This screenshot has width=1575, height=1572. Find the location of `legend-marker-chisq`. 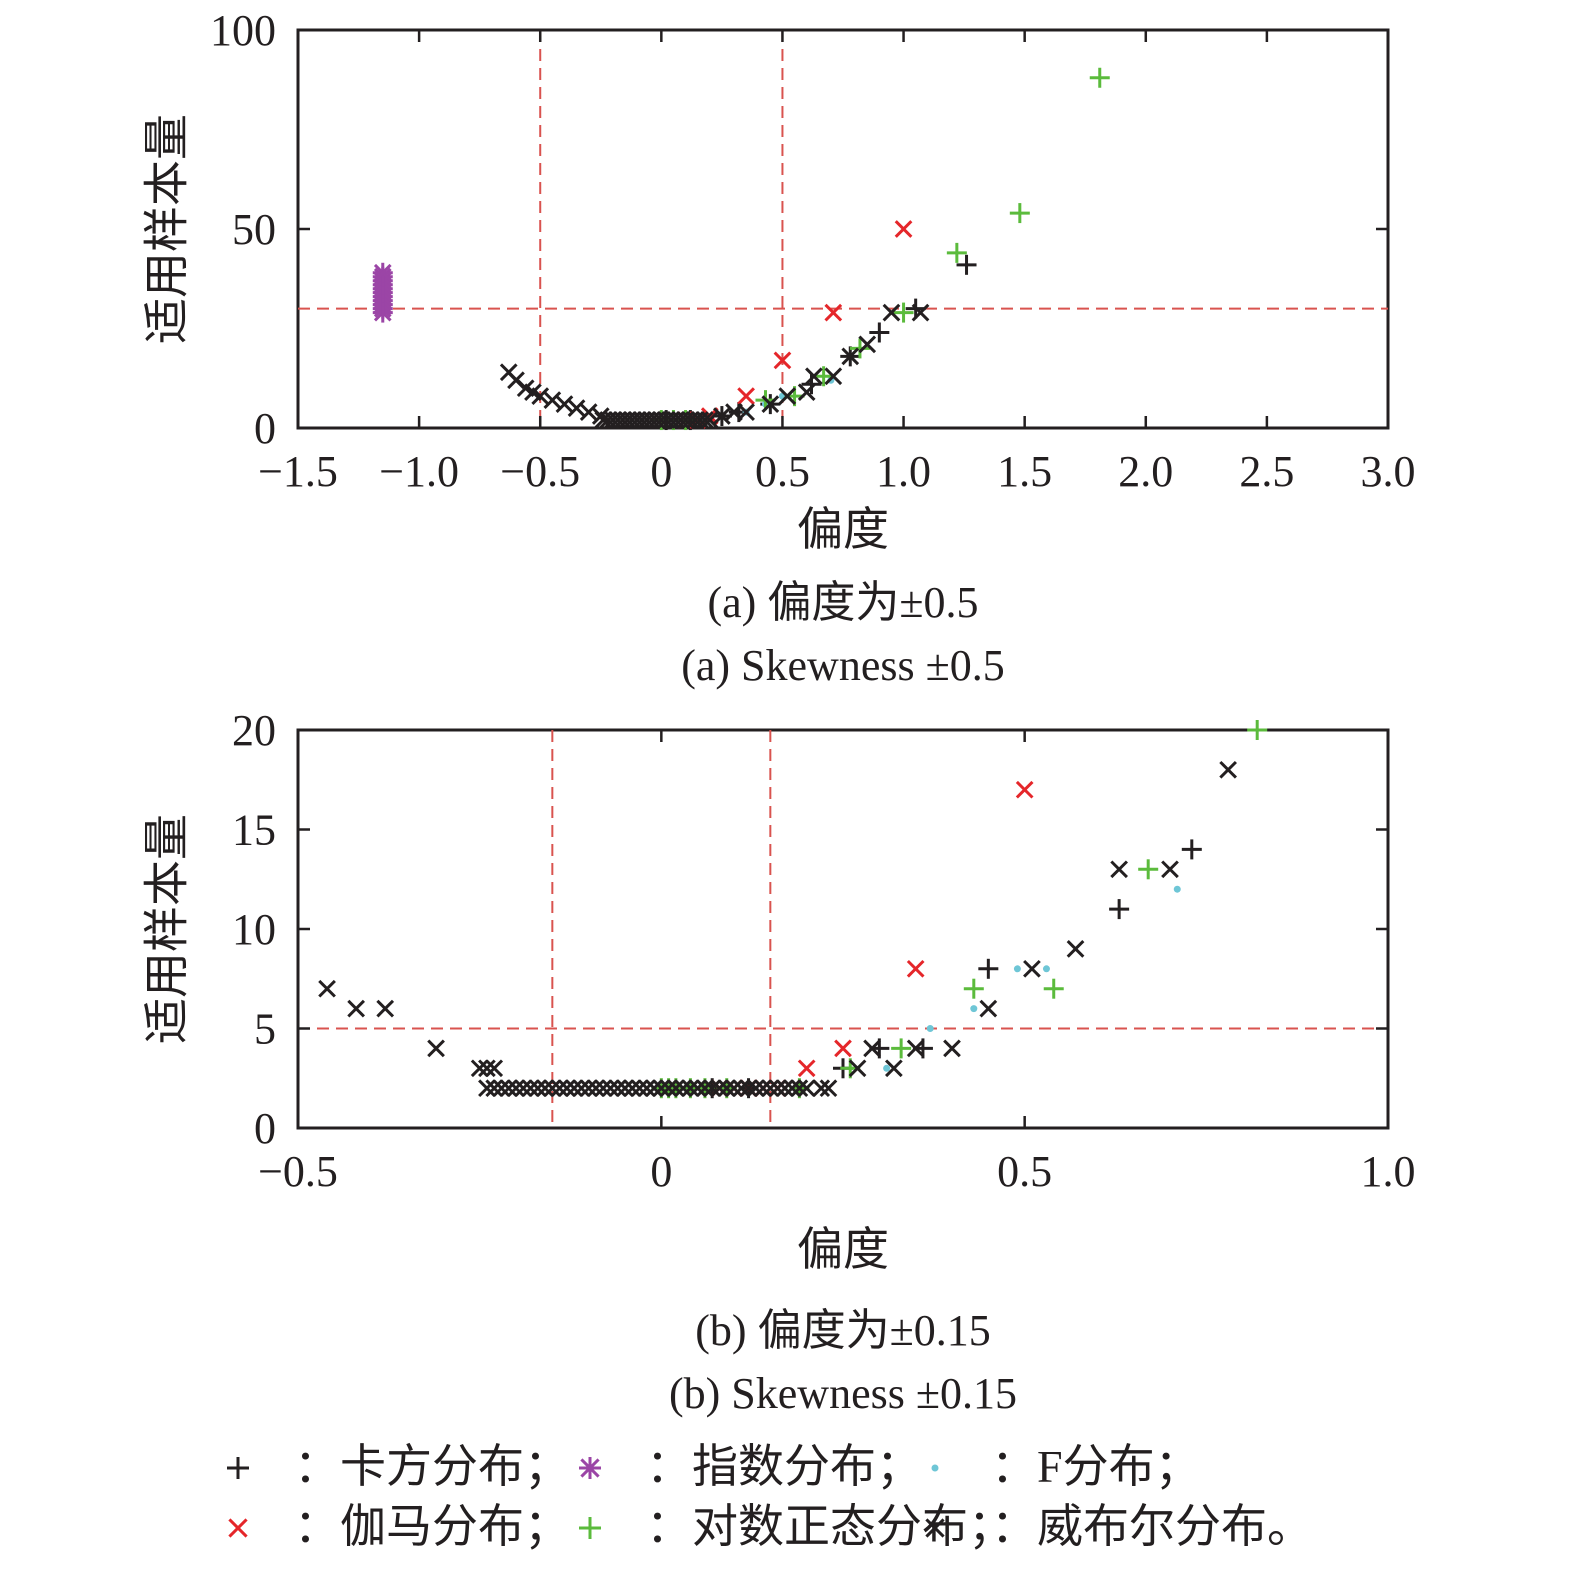

legend-marker-chisq is located at coordinates (238, 1468).